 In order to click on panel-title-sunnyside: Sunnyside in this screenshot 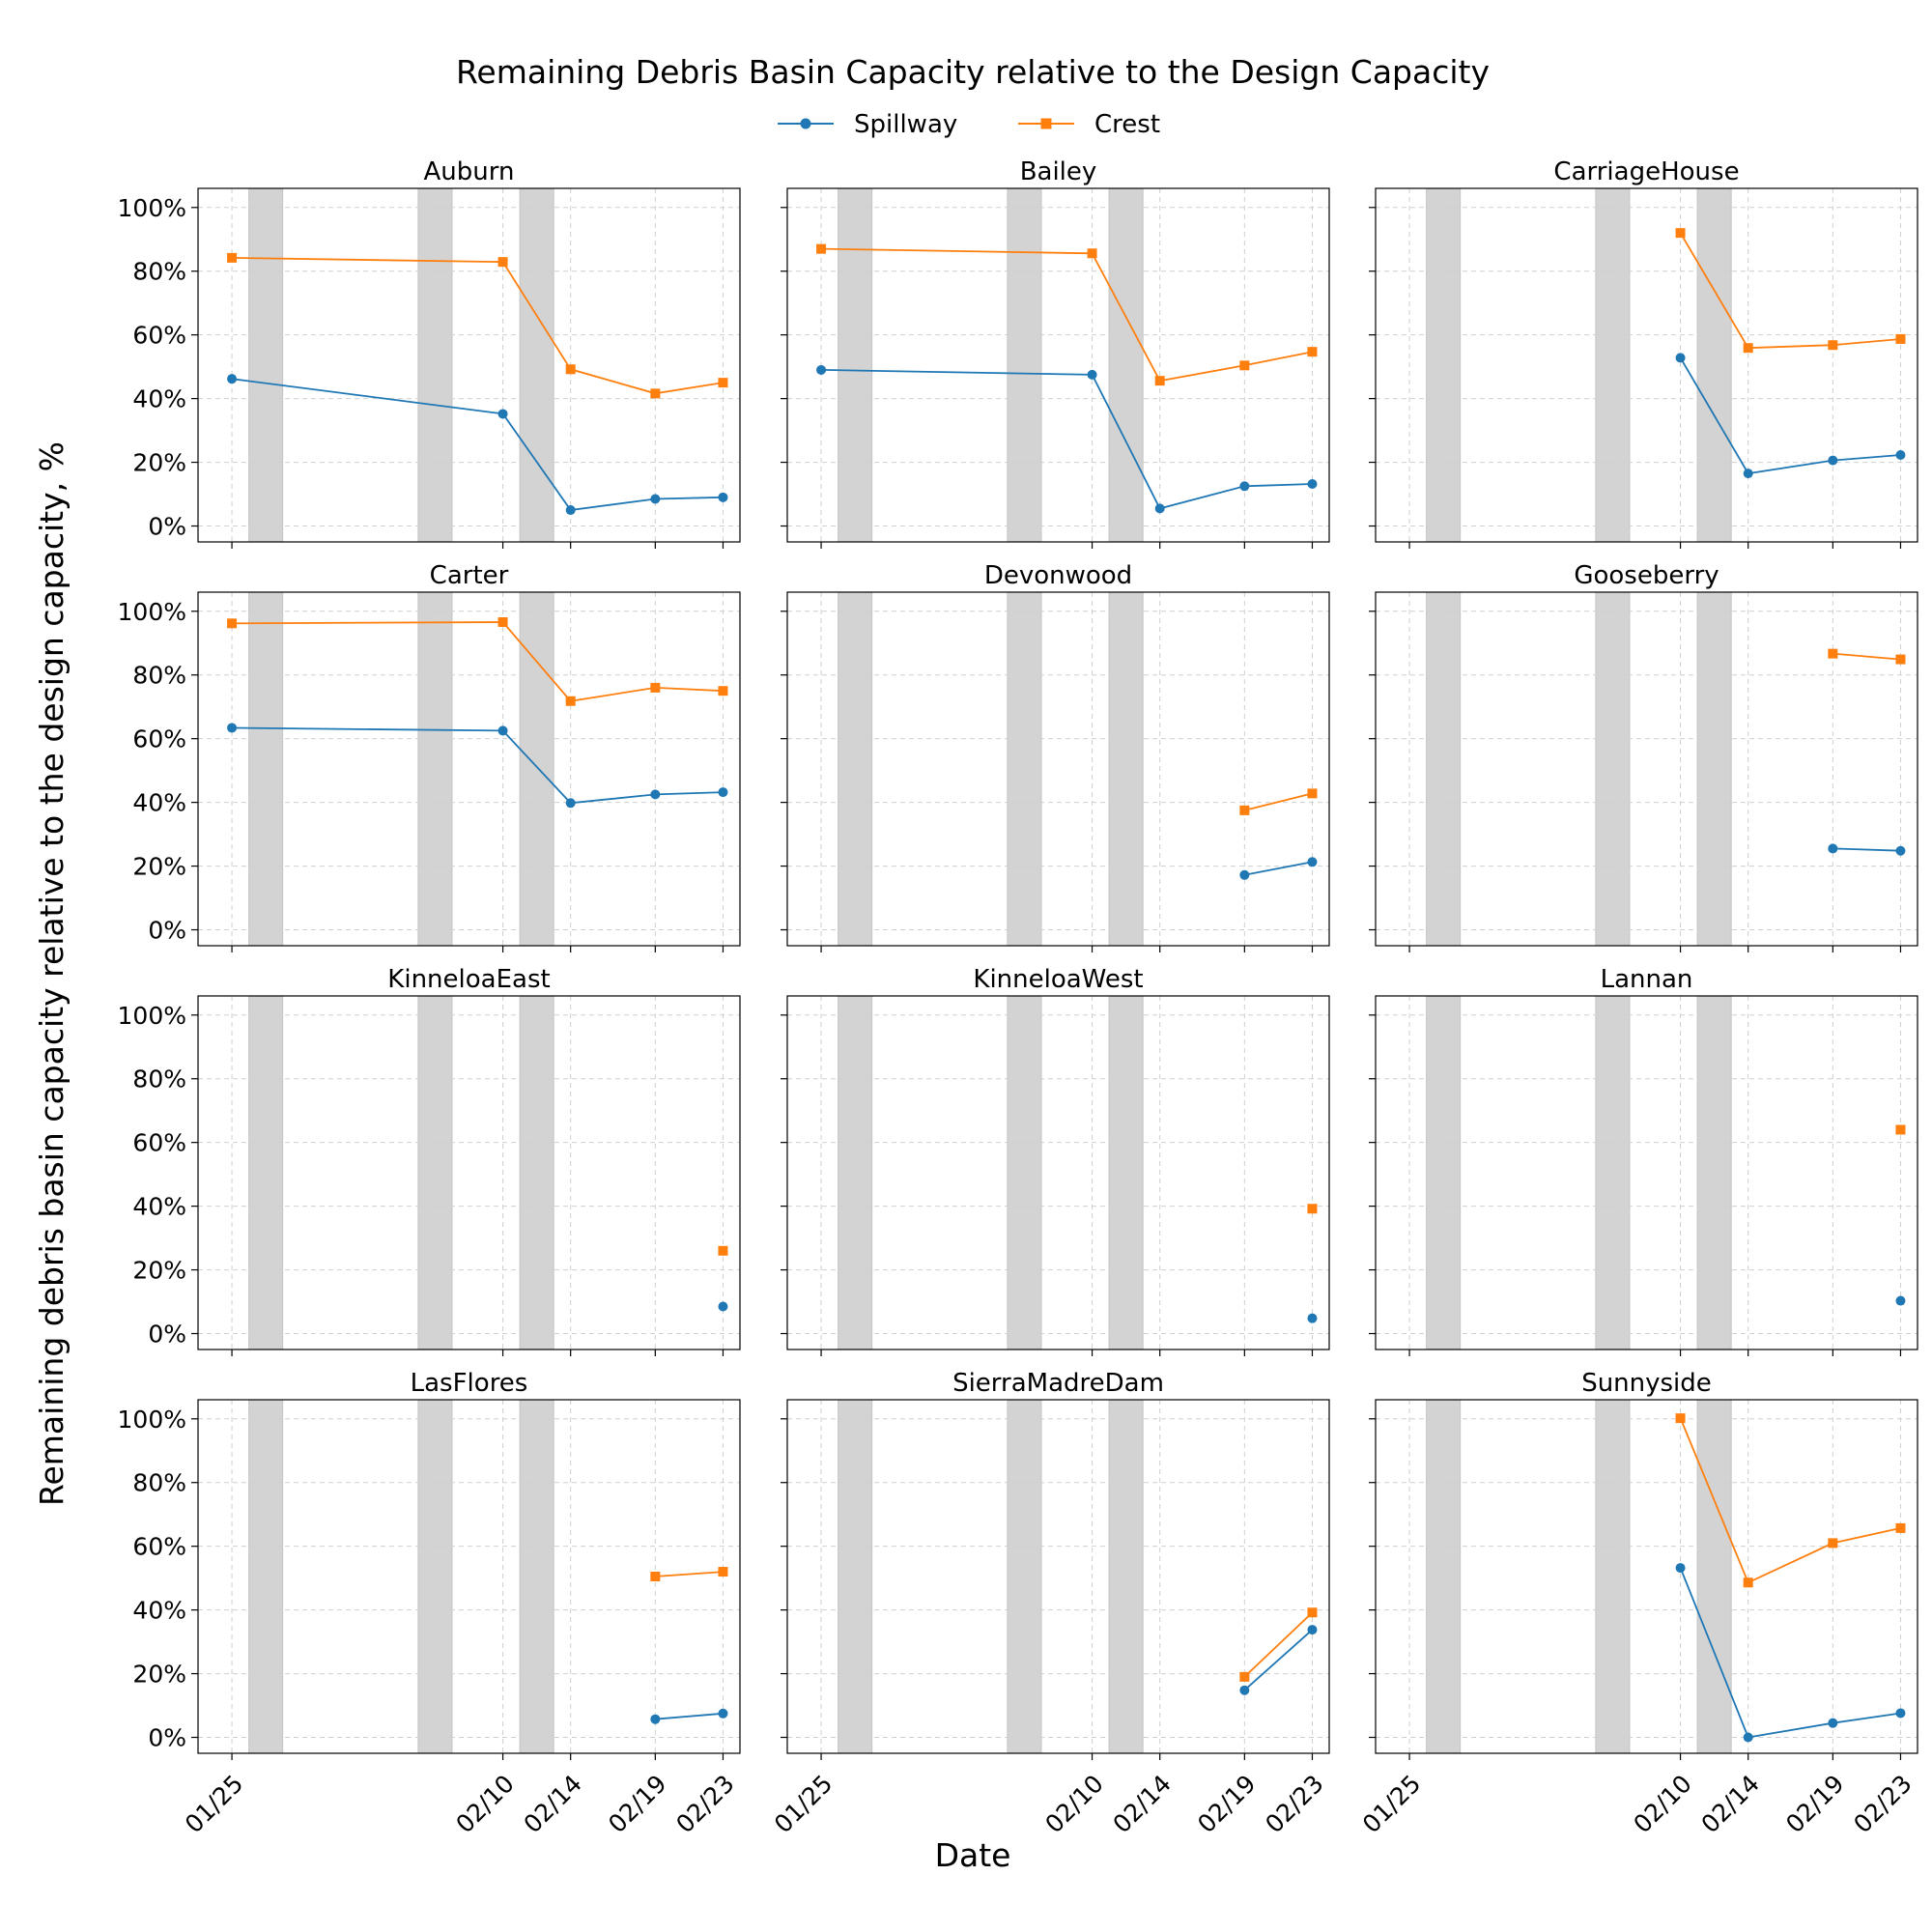, I will do `click(1646, 1383)`.